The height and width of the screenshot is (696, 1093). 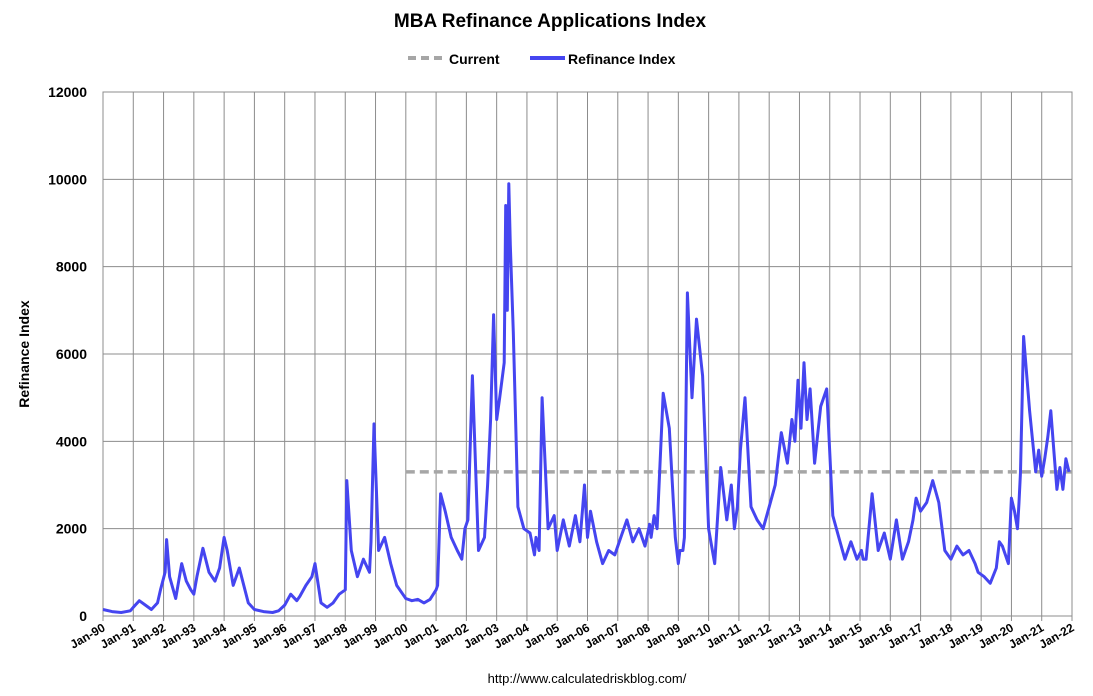 I want to click on y-axis-ticks: 0 2000 4000 6000 8000 10000 12000, so click(x=67, y=354).